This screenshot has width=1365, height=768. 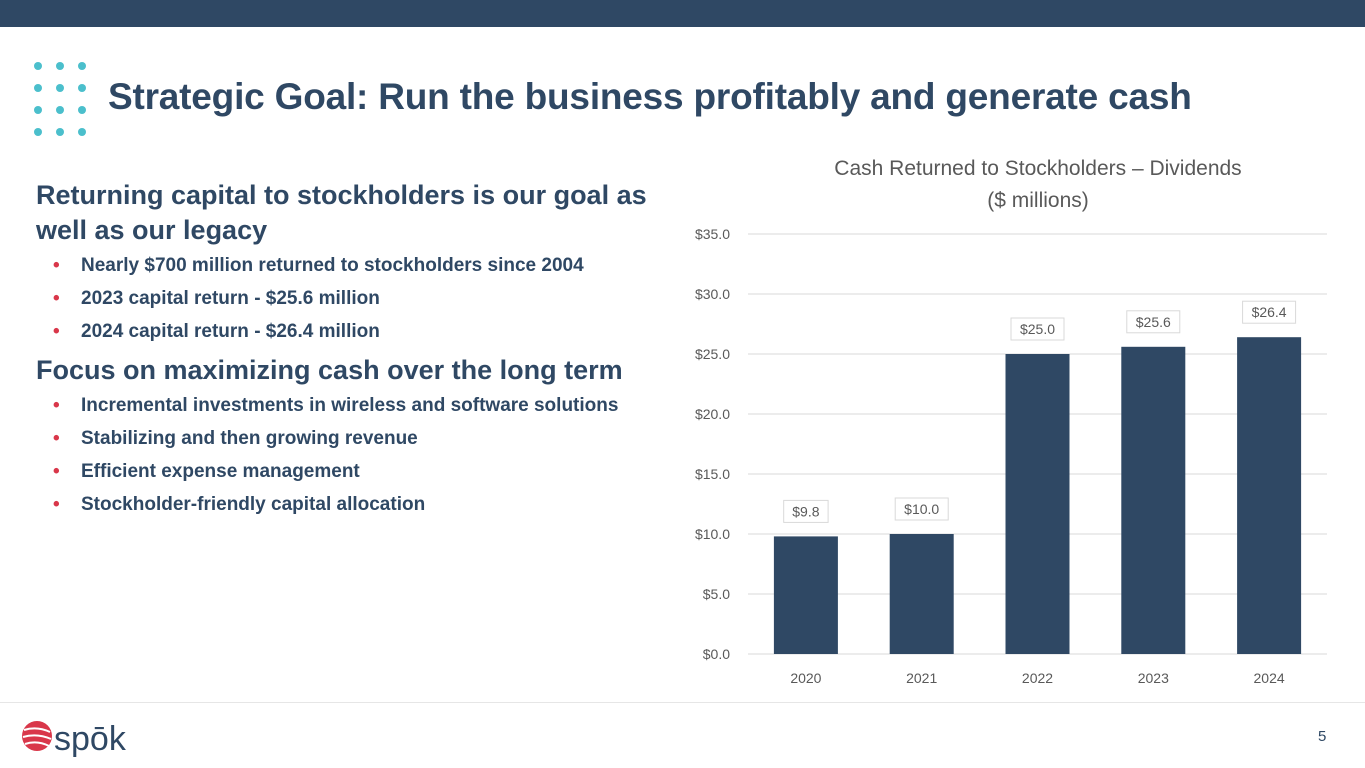 I want to click on x-tick-label: 2022, so click(x=1037, y=678).